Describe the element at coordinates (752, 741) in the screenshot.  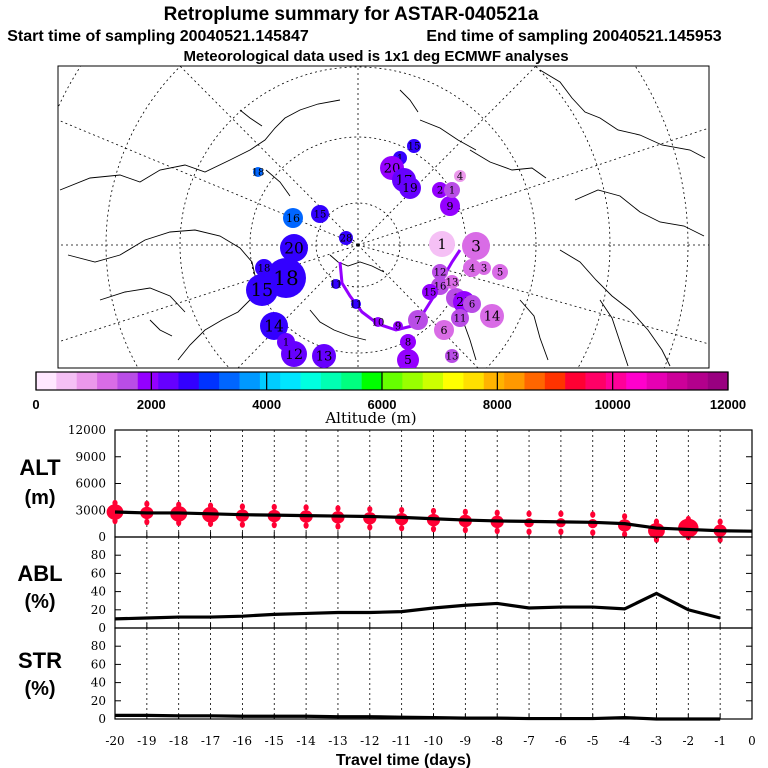
I see `x-tick-label: 0` at that location.